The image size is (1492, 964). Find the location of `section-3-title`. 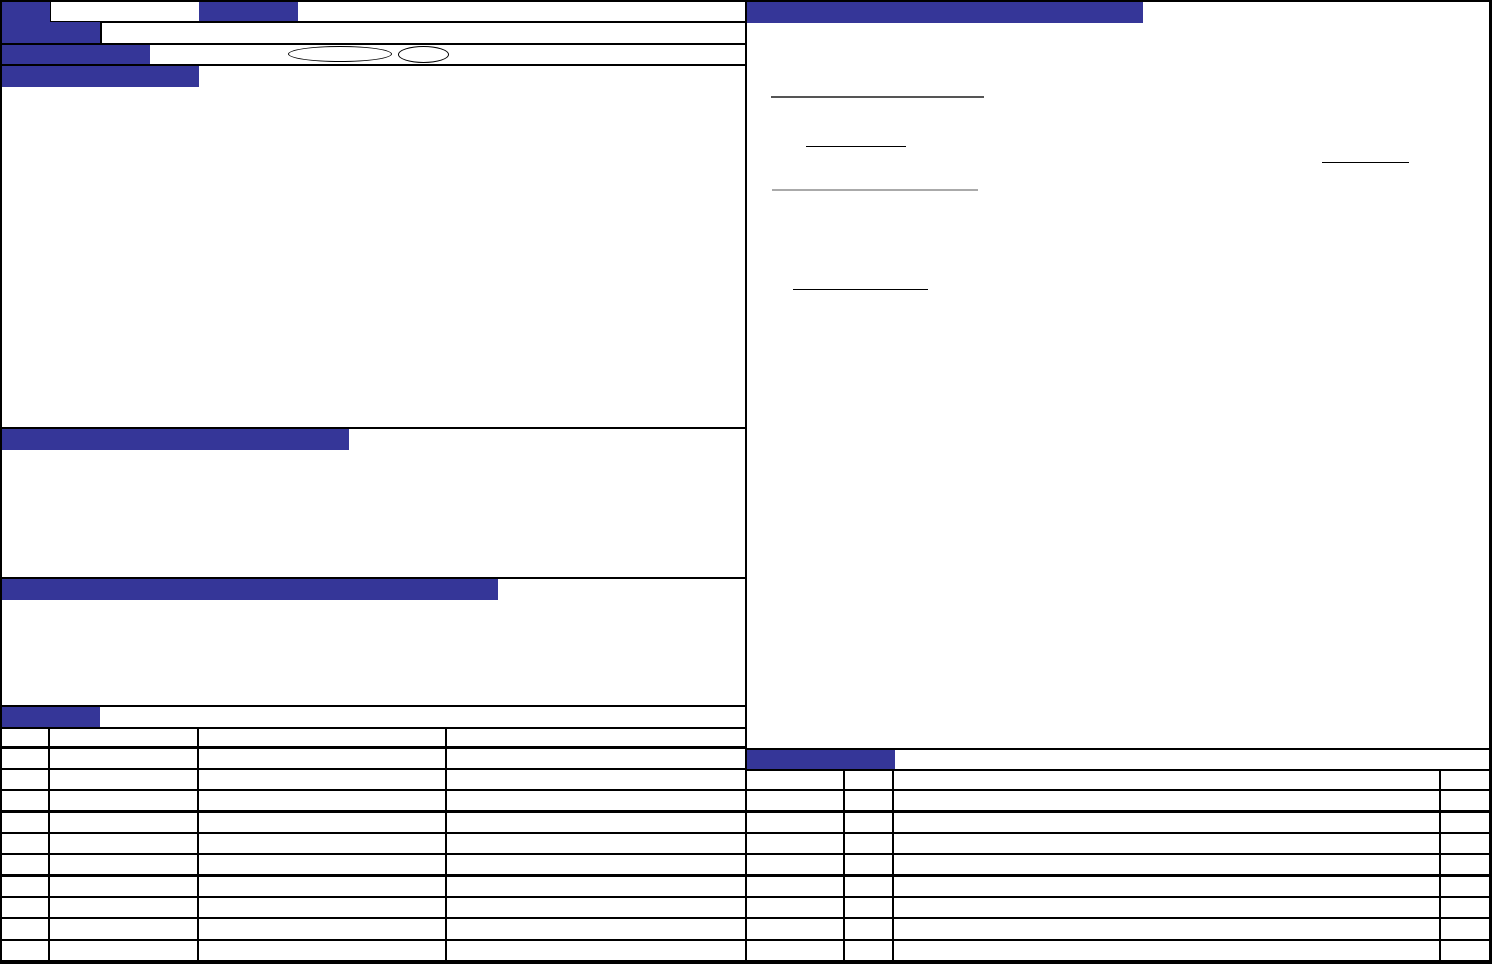

section-3-title is located at coordinates (250, 589).